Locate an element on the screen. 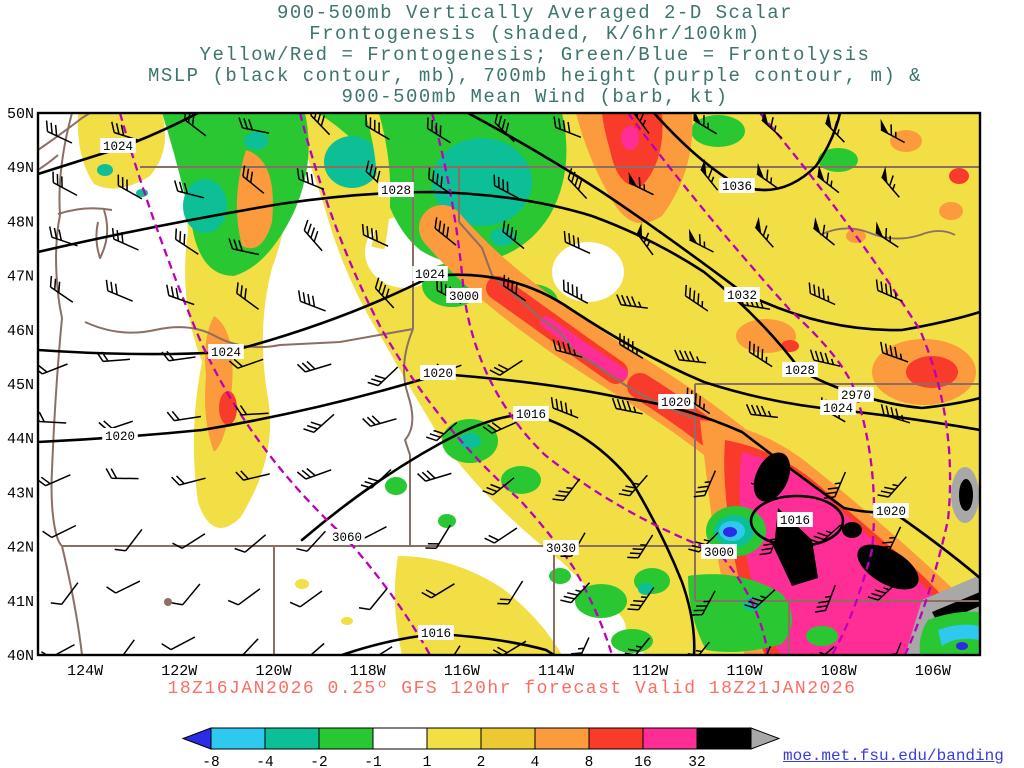  contour-label: 3030 is located at coordinates (561, 549).